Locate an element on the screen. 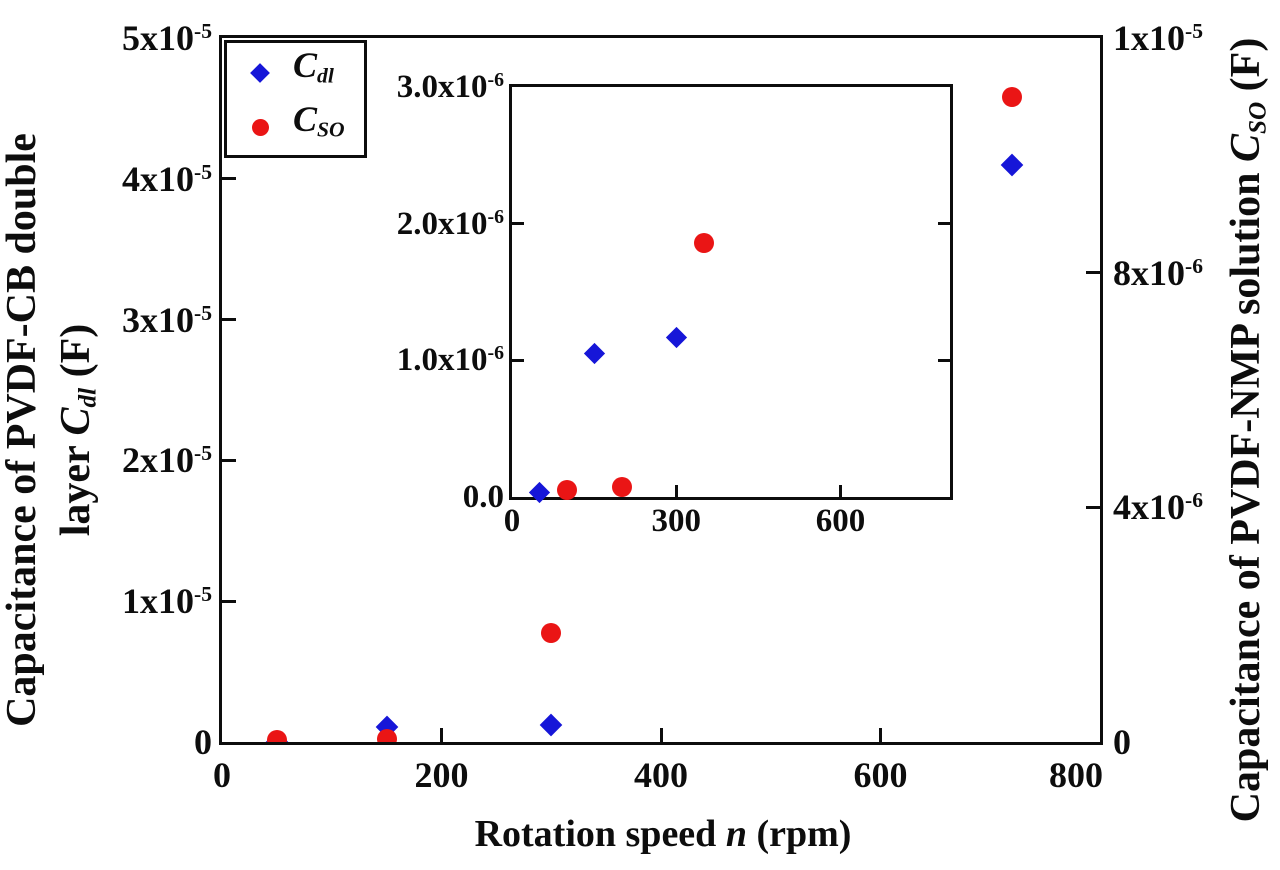 The image size is (1280, 870). inset-y-tick-label: 0.0 is located at coordinates (483, 497).